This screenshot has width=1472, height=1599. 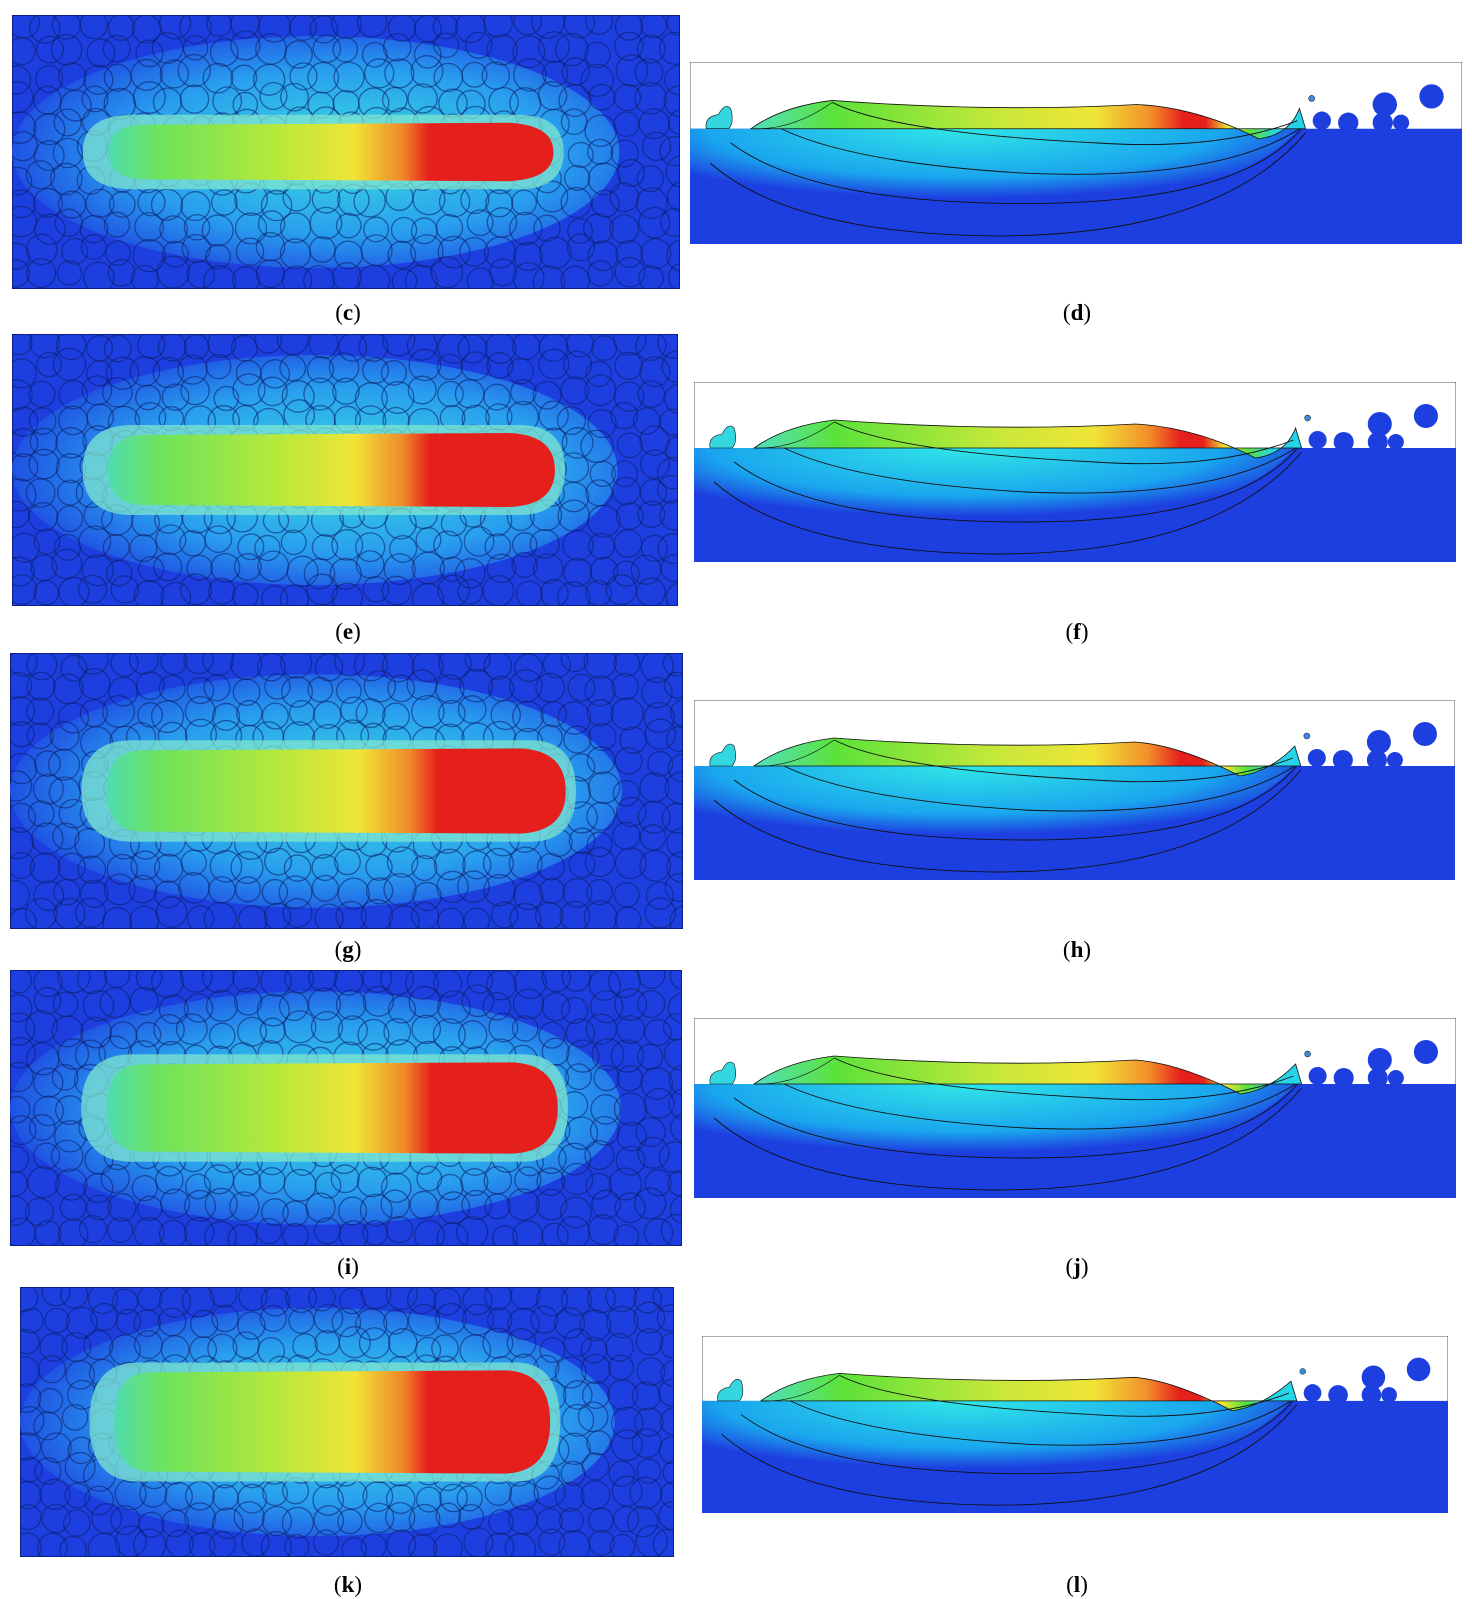 I want to click on panel-caption-e: (e), so click(x=348, y=631).